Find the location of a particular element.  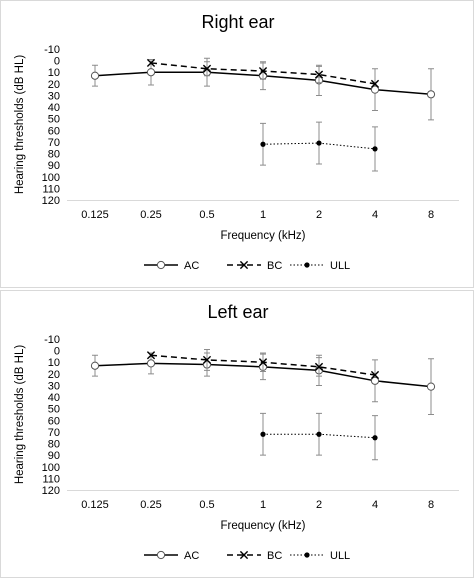

chart-title: Right ear is located at coordinates (237, 22).